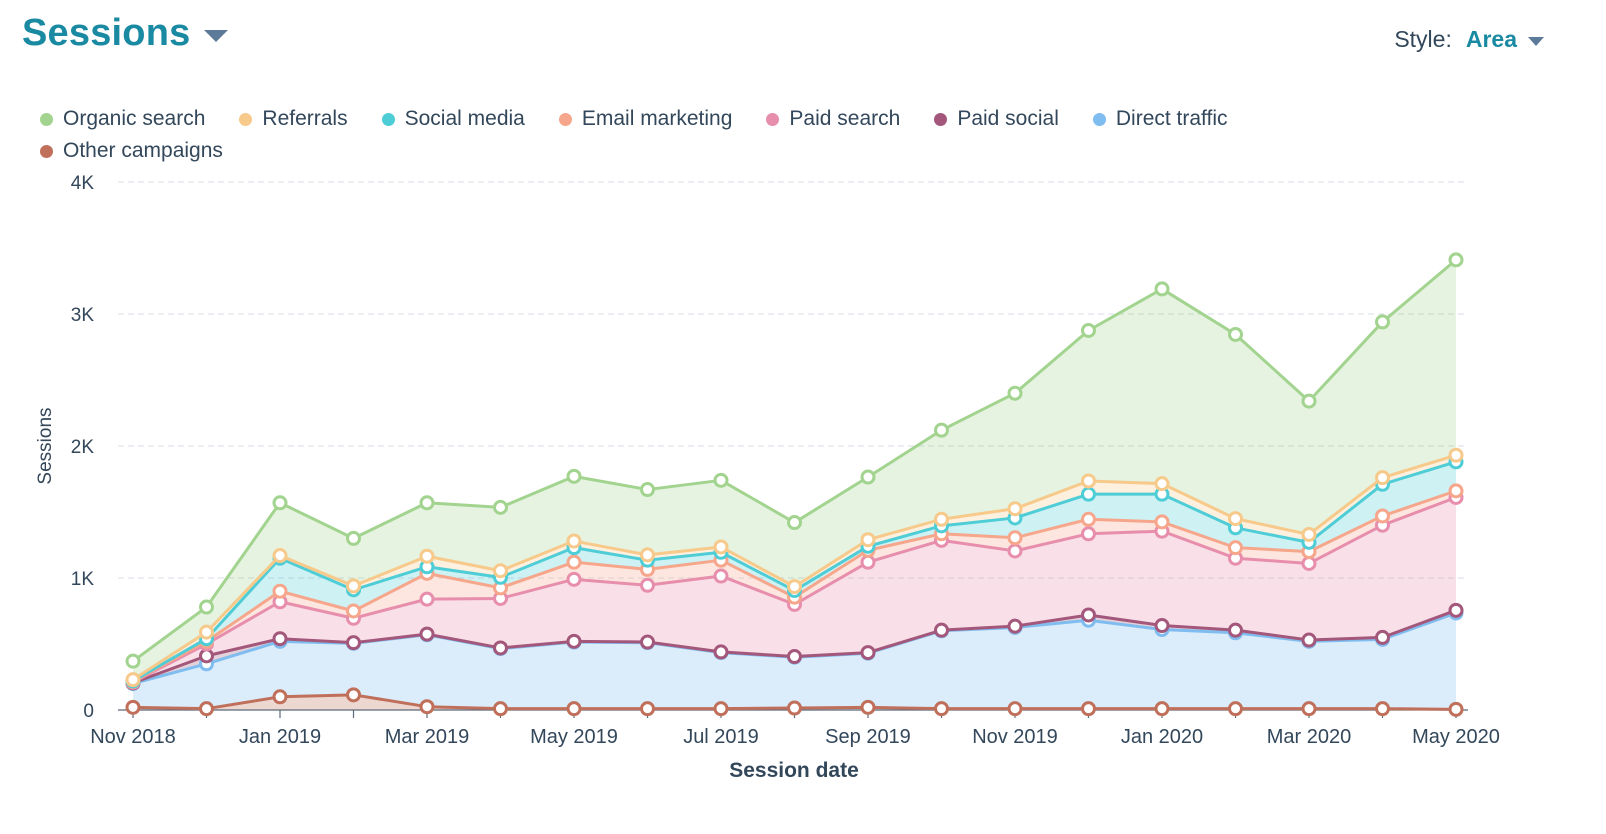  What do you see at coordinates (1160, 119) in the screenshot?
I see `legend-item-direct-traffic: Direct traffic` at bounding box center [1160, 119].